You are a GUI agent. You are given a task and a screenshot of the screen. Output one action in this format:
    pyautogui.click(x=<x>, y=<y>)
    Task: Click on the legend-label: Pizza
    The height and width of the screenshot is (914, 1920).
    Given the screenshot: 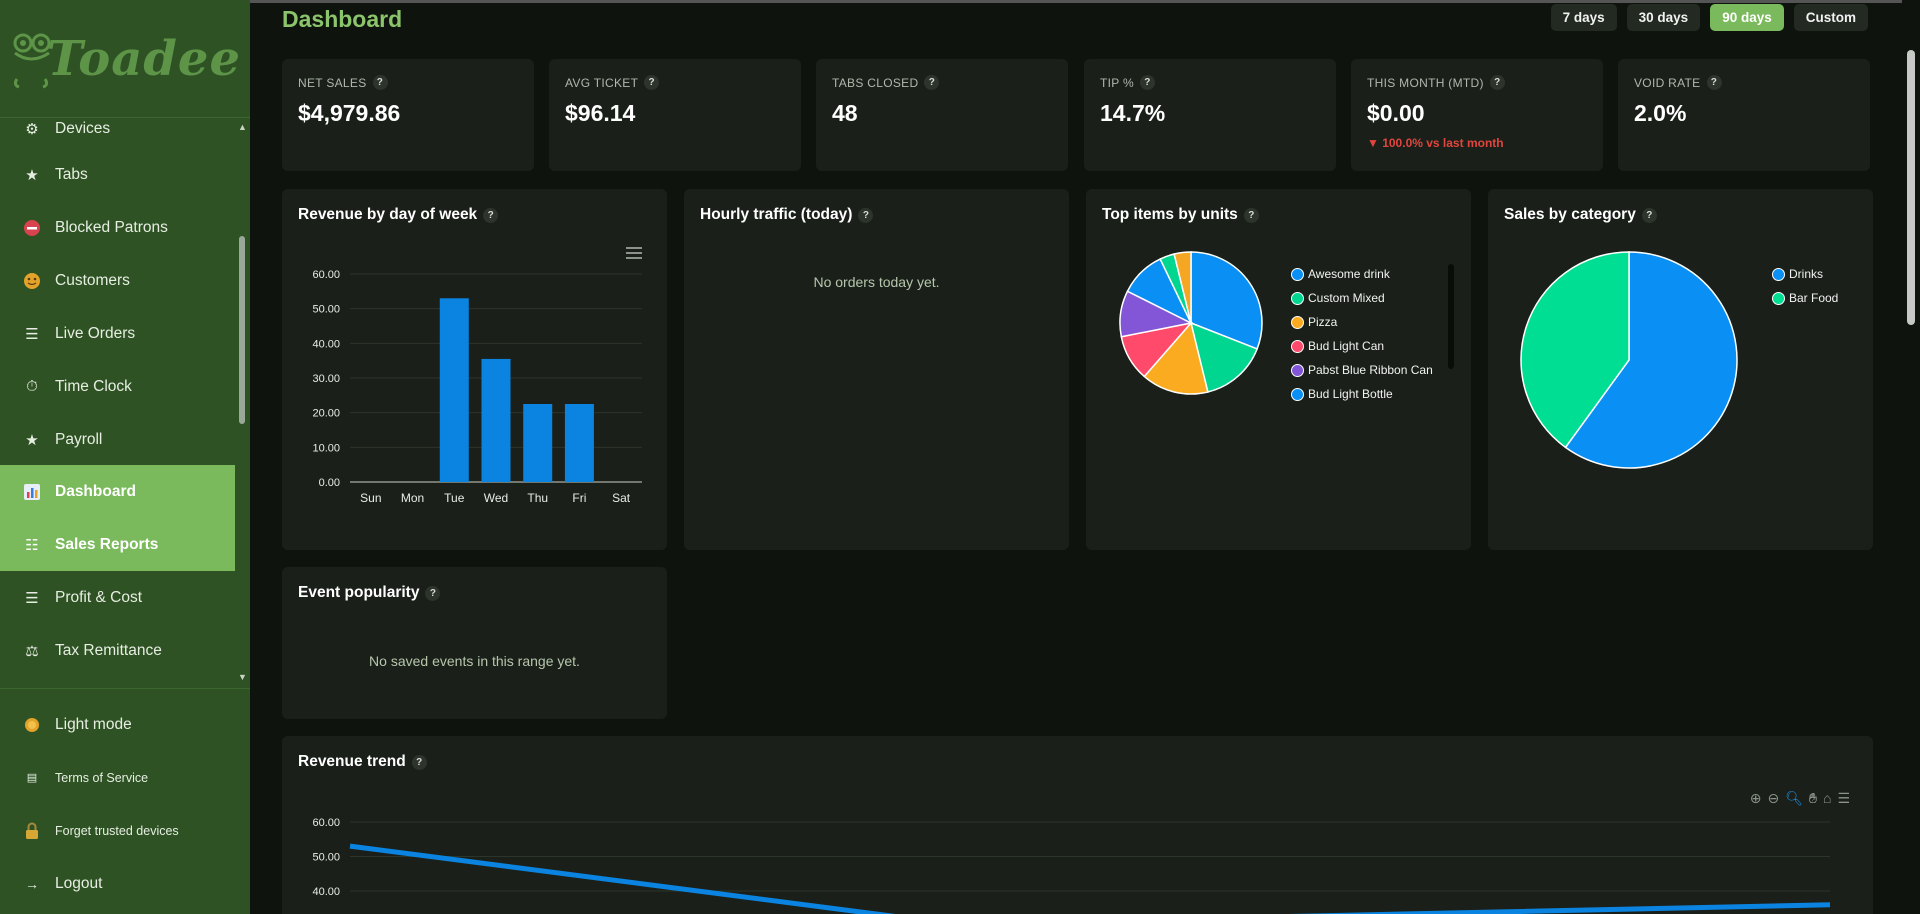 What is the action you would take?
    pyautogui.click(x=1323, y=322)
    